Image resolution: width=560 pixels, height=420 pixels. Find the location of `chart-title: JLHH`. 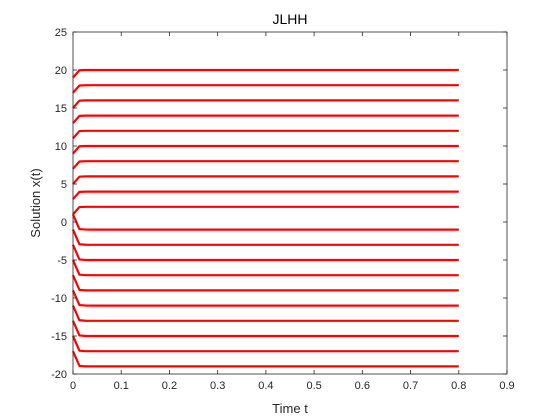

chart-title: JLHH is located at coordinates (289, 19).